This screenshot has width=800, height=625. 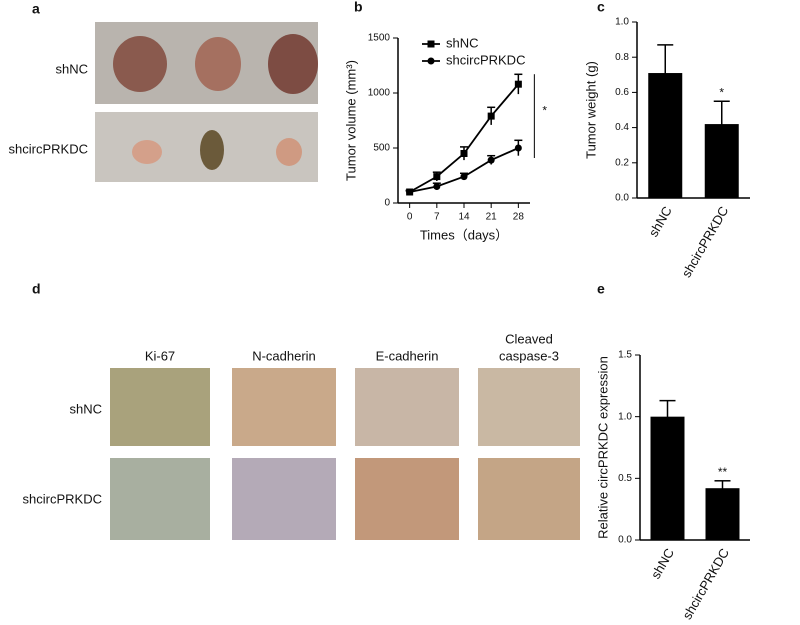 I want to click on y-tick-label: 500, so click(x=381, y=148).